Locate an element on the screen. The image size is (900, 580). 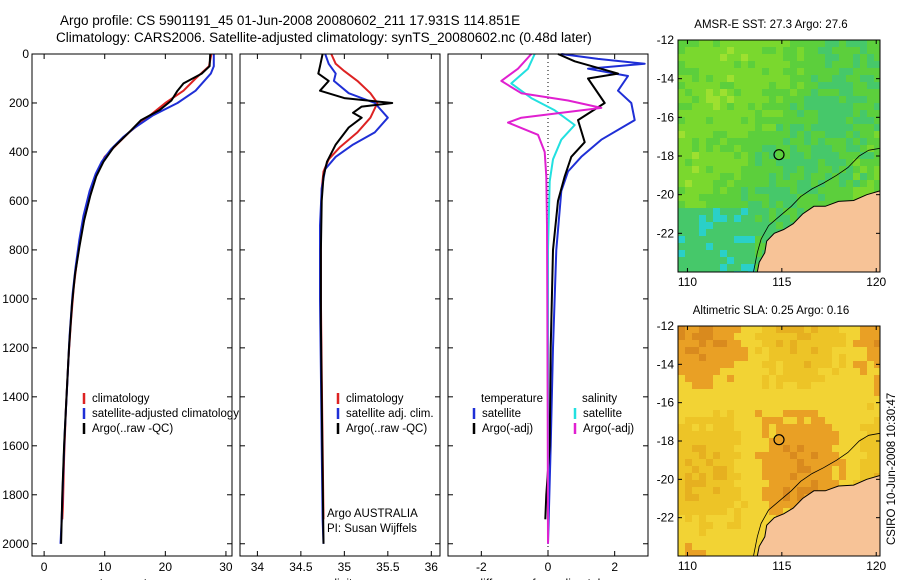
map-y-tick-label: -20 is located at coordinates (666, 195).